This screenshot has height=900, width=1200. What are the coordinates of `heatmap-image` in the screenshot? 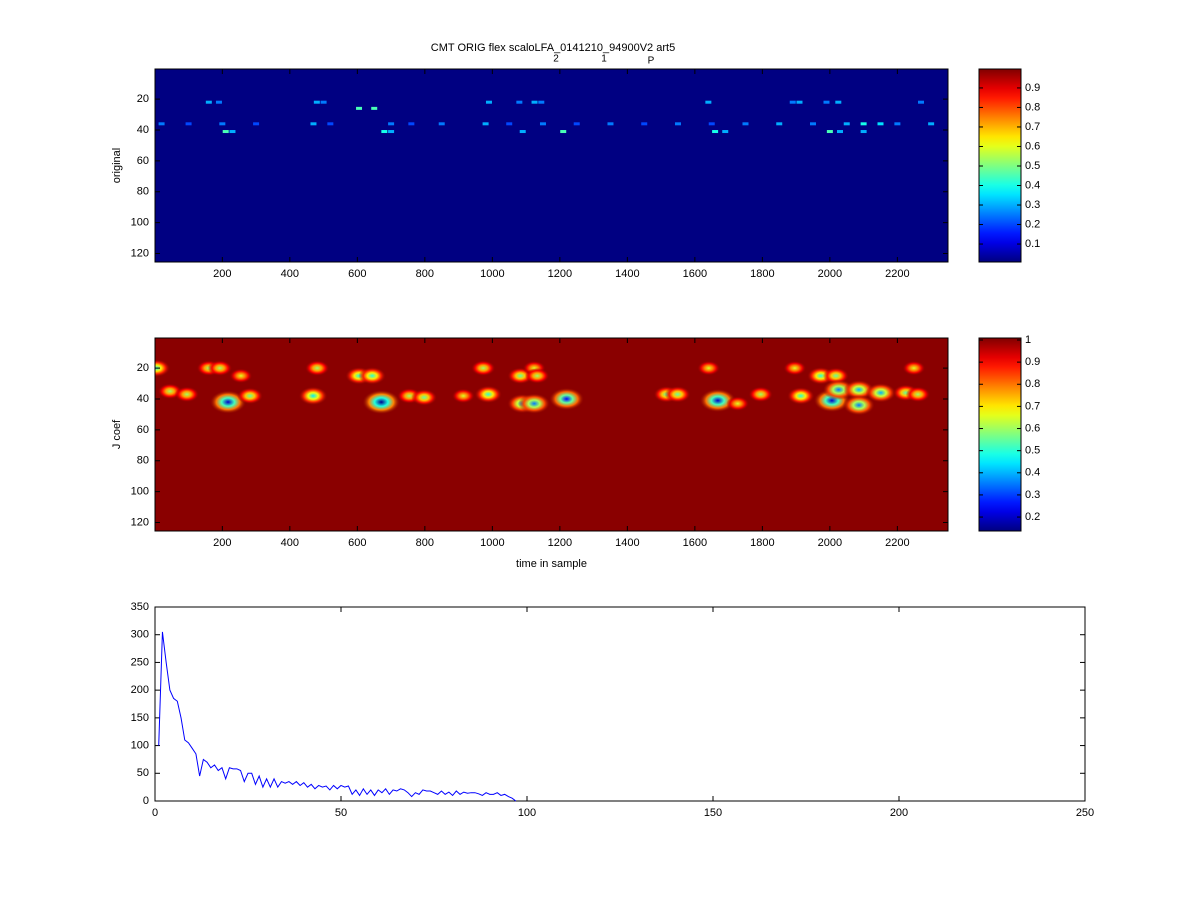 It's located at (551, 434).